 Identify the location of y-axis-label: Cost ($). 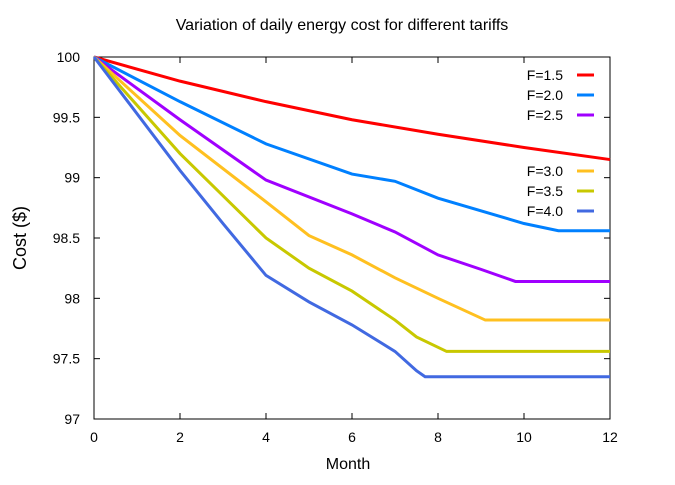
(20, 238).